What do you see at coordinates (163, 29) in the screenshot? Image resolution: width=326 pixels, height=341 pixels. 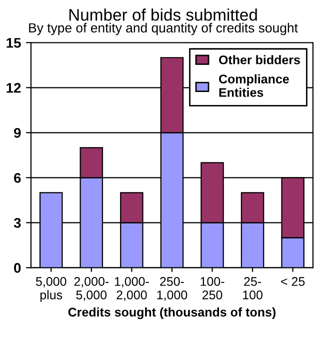 I see `chart-subtitle: By type of entity and quantity of credits sought` at bounding box center [163, 29].